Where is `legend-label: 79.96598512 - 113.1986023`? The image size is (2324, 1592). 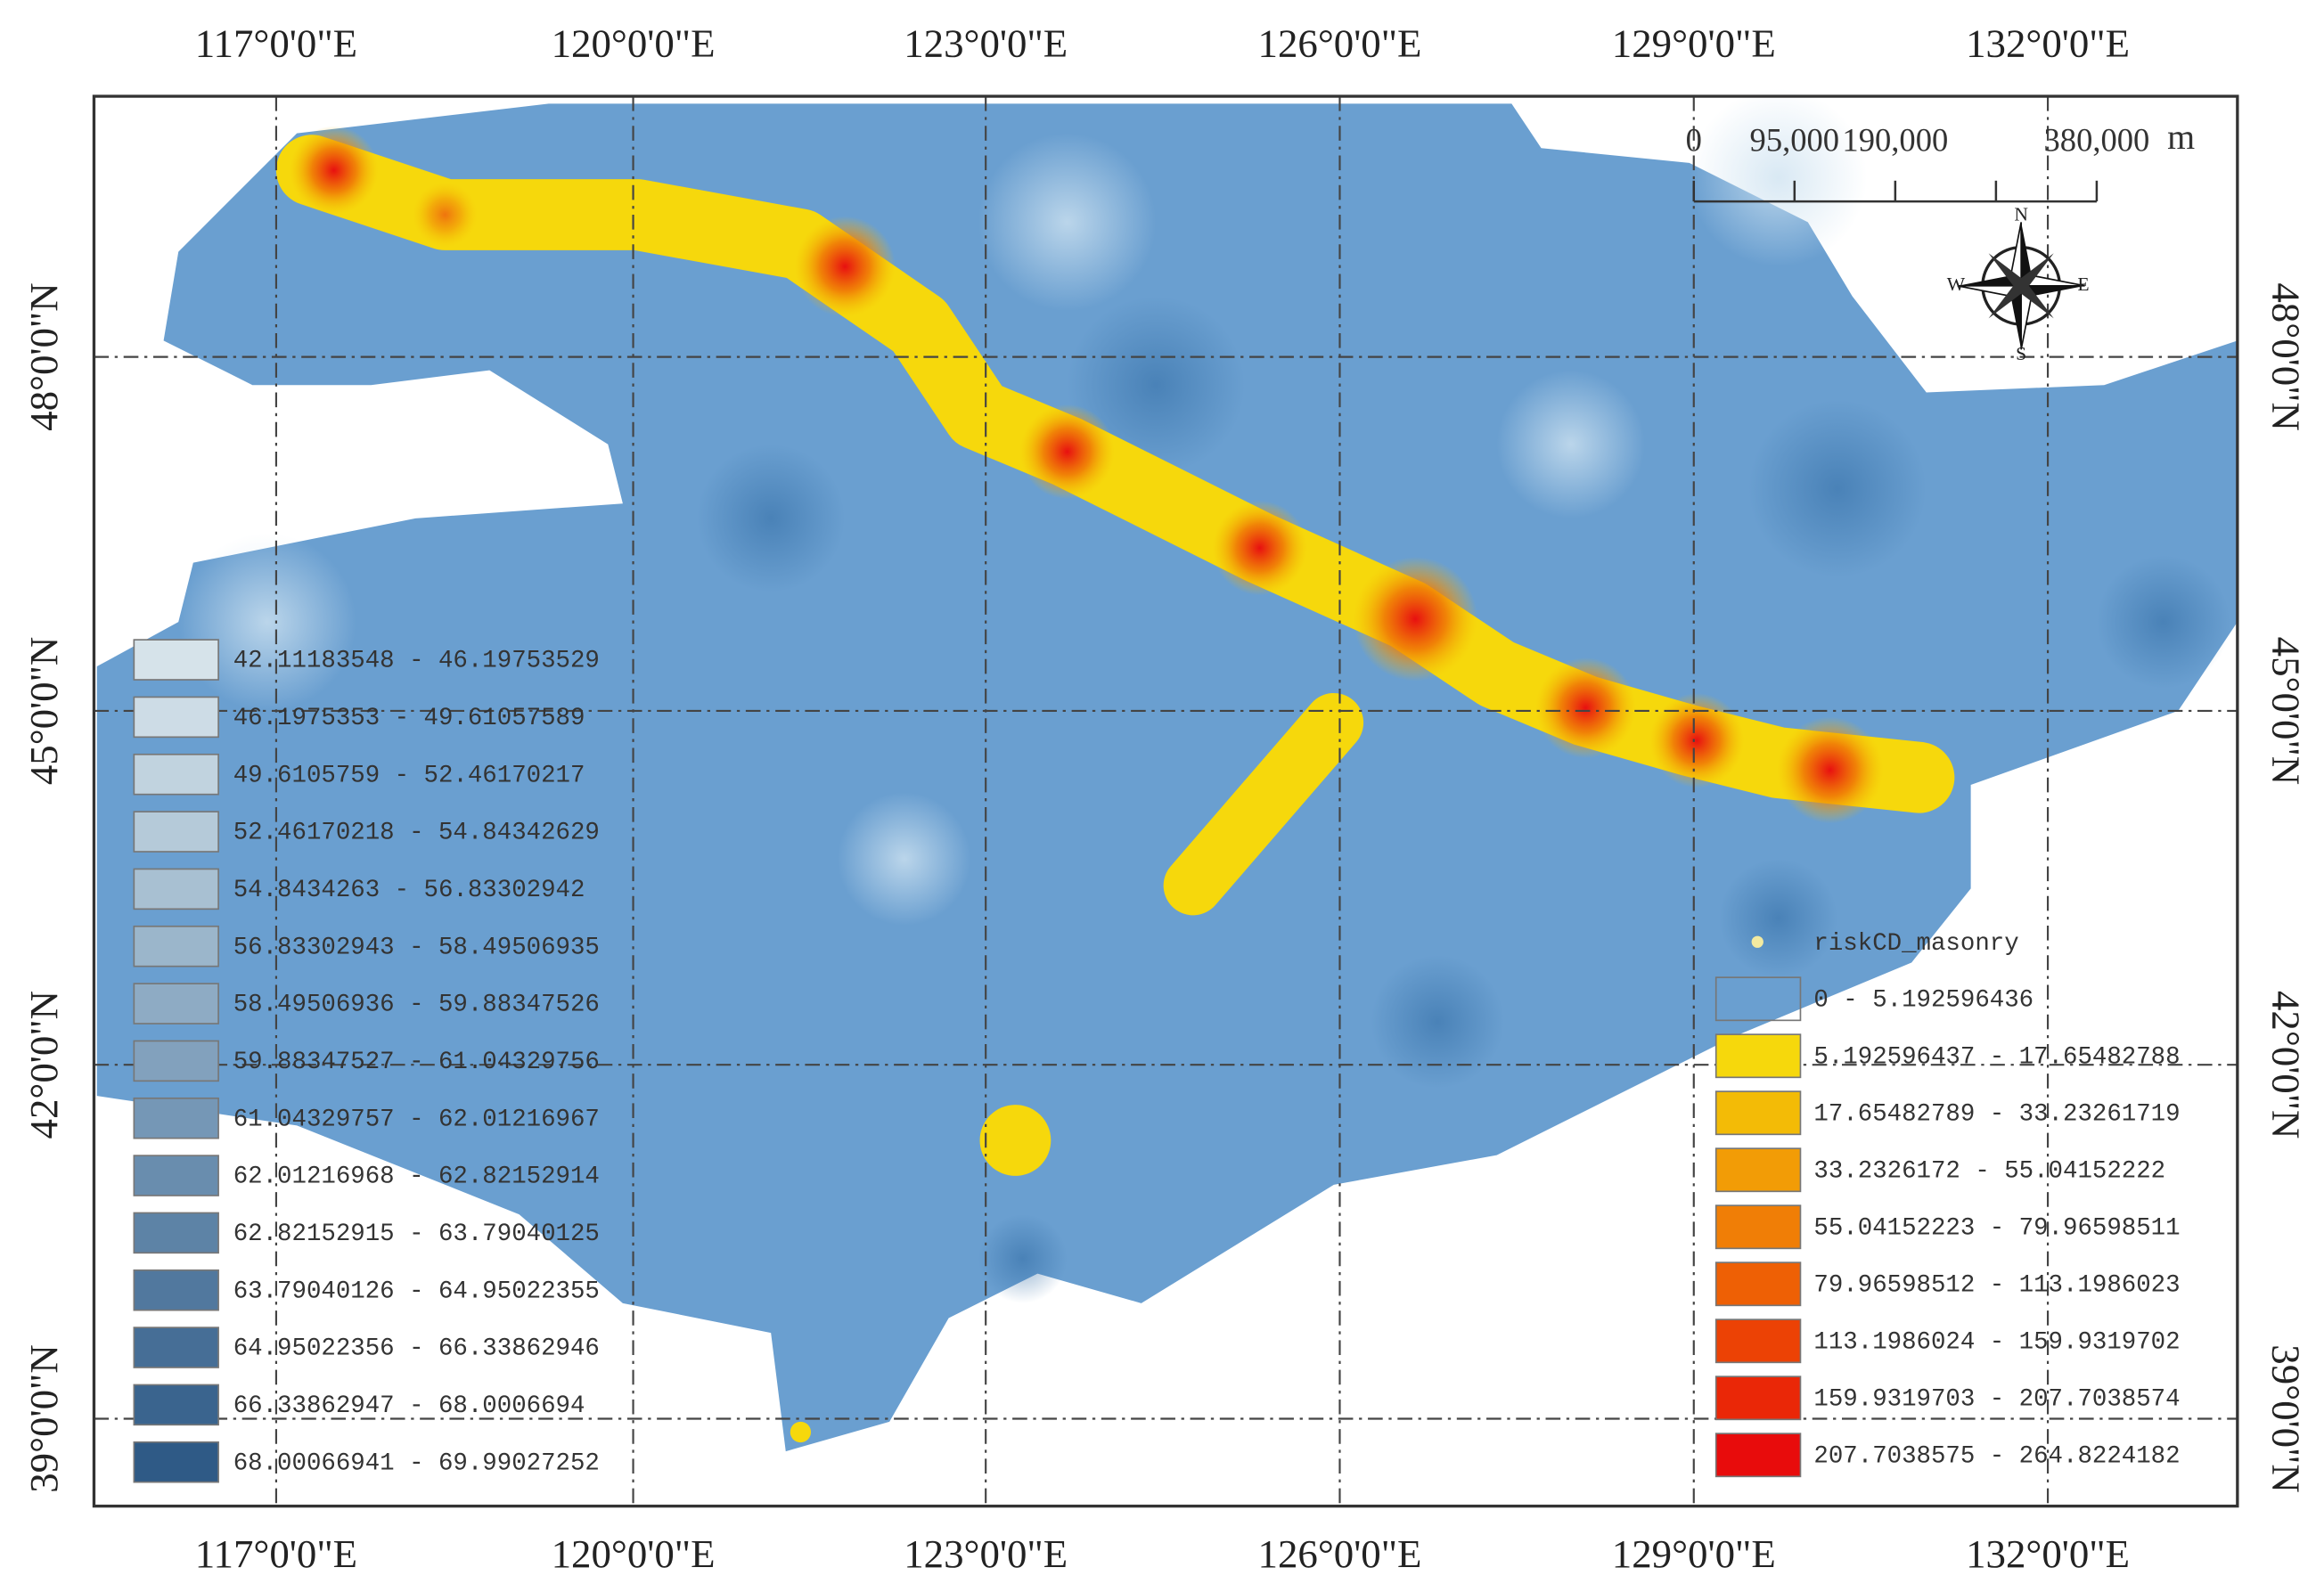
legend-label: 79.96598512 - 113.1986023 is located at coordinates (1996, 1285).